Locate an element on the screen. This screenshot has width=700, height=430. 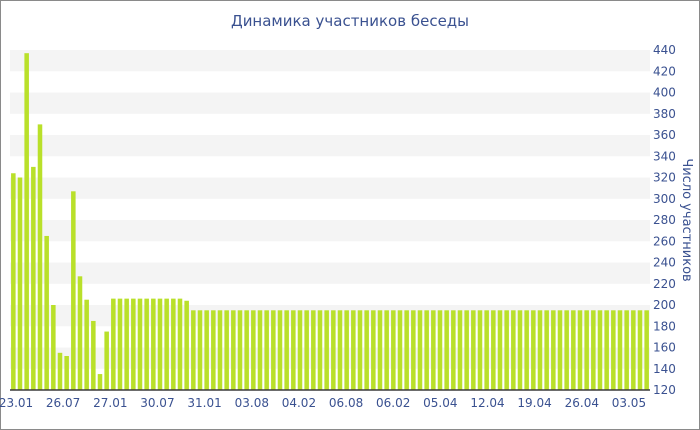
x-tick-label: 03.08 is located at coordinates (252, 403).